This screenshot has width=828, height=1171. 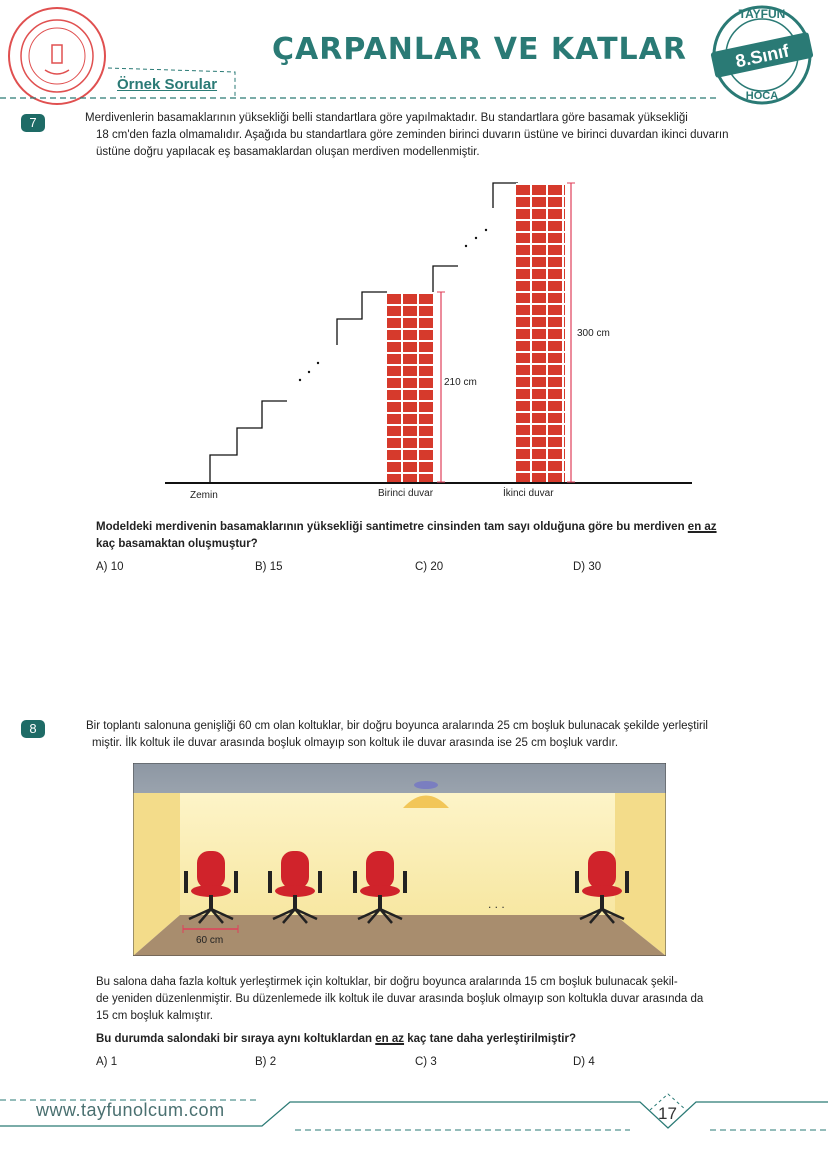 I want to click on stairs-middle, so click(x=361, y=318).